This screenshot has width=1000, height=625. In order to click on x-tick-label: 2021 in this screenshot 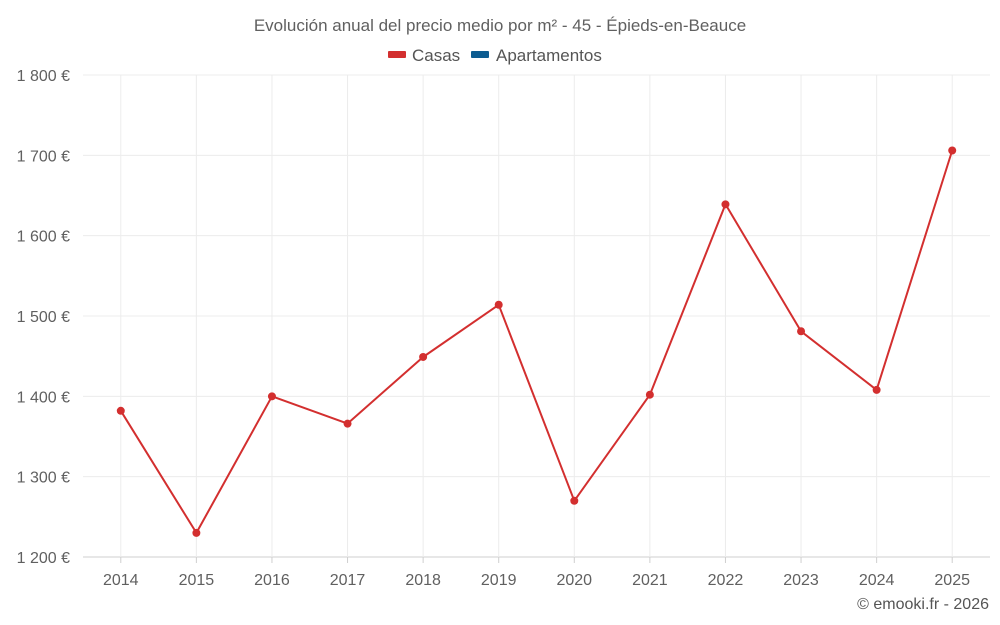, I will do `click(650, 580)`.